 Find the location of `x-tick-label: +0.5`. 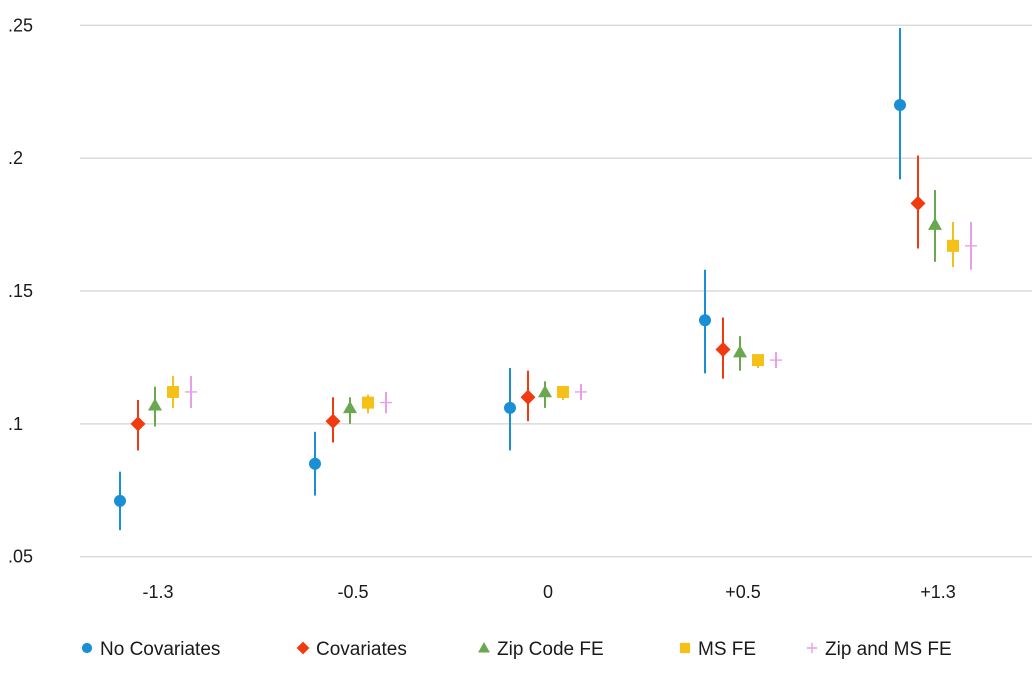

x-tick-label: +0.5 is located at coordinates (743, 592).